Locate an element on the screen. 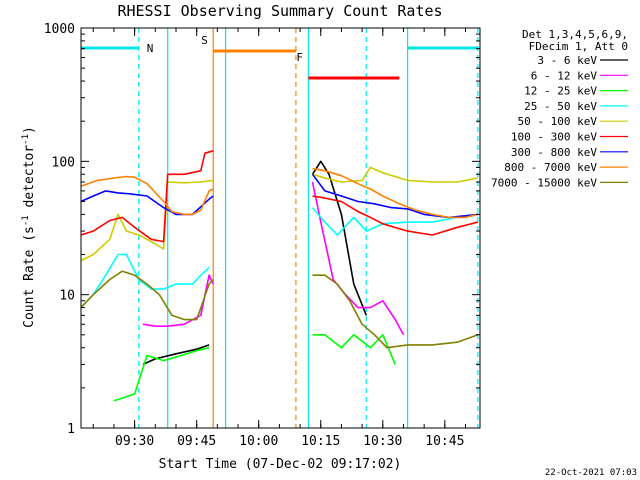 The image size is (640, 480). flag-n: N is located at coordinates (279, 48).